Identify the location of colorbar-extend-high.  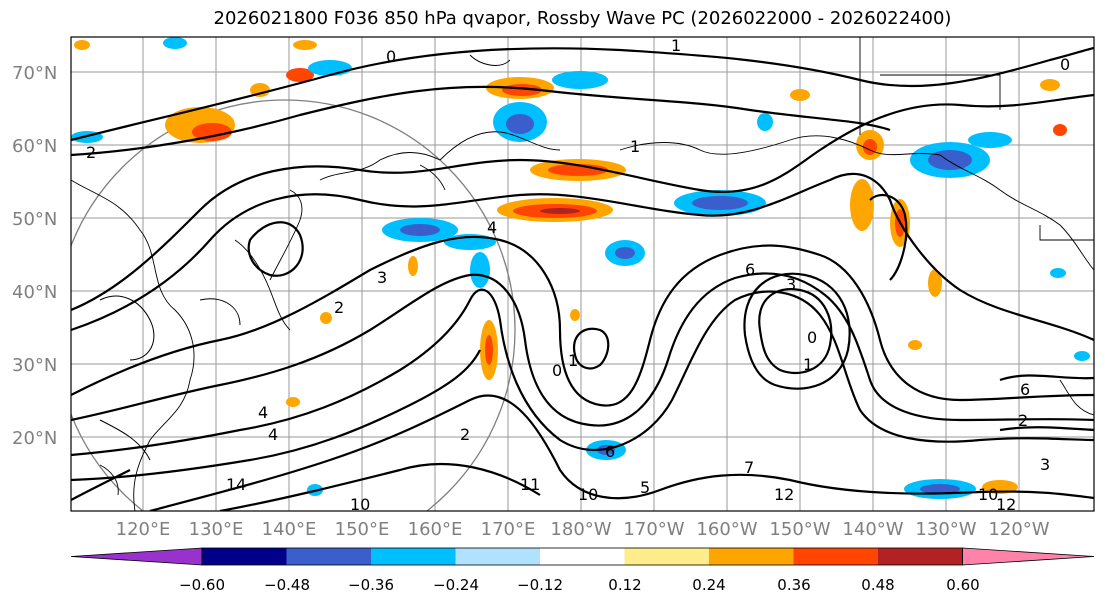
(1028, 556).